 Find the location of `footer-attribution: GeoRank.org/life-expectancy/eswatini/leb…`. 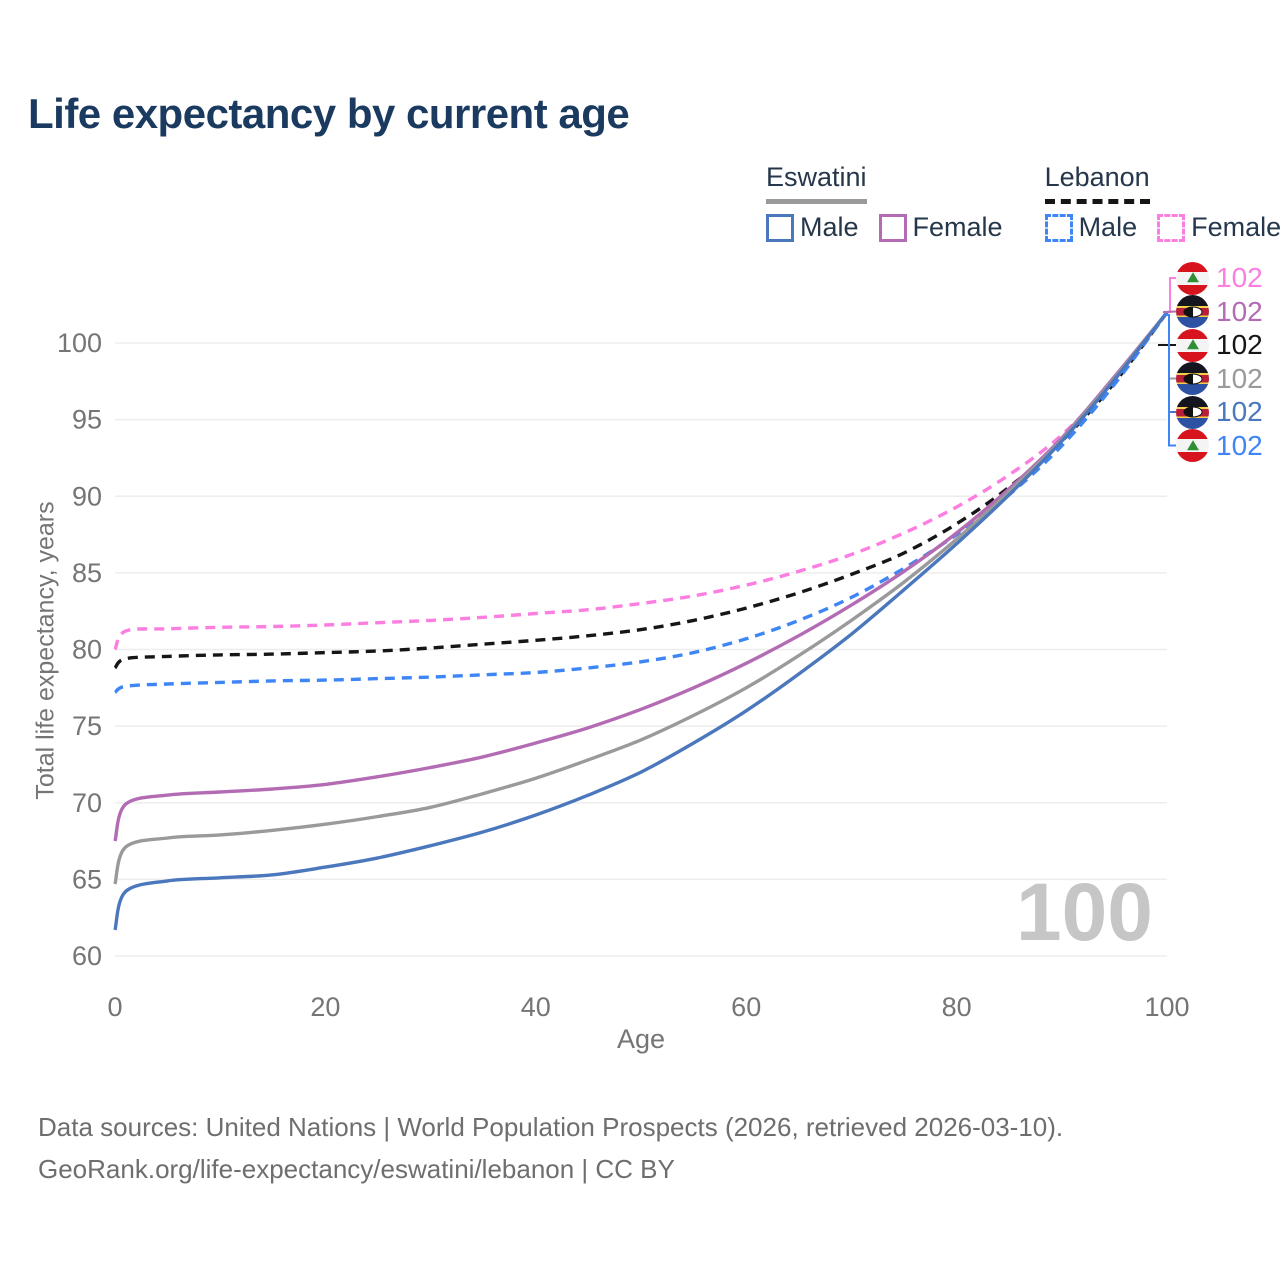

footer-attribution: GeoRank.org/life-expectancy/eswatini/leb… is located at coordinates (356, 1169).